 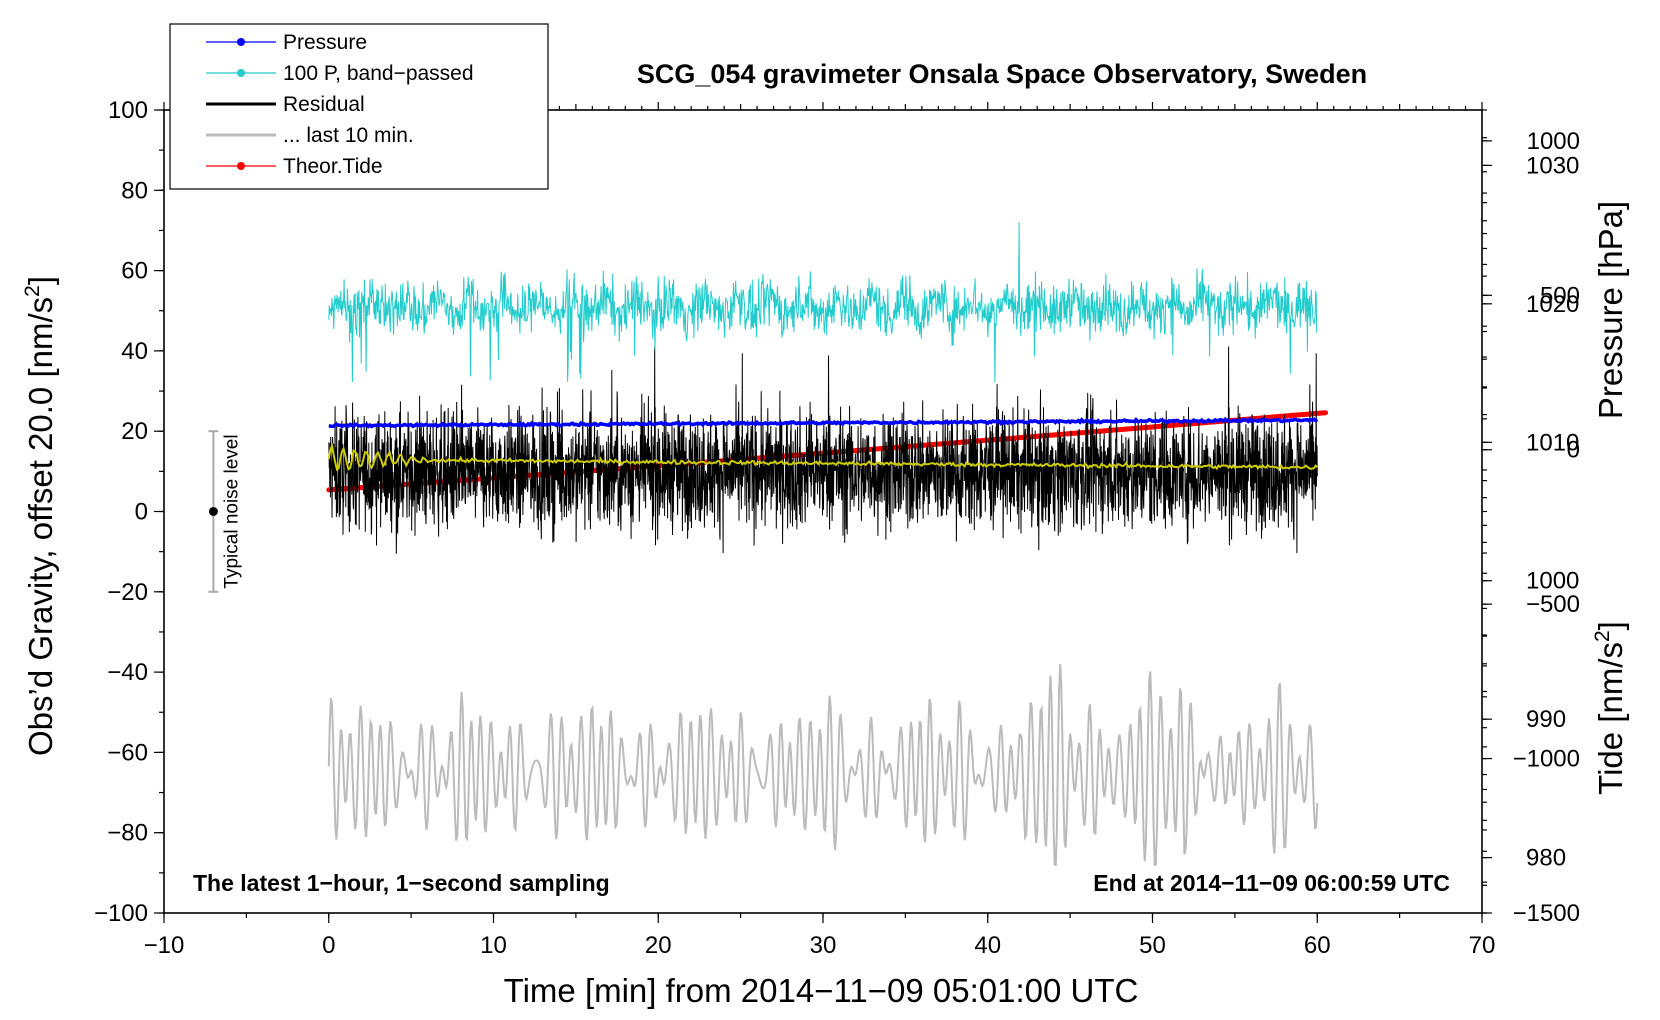 I want to click on y-left-tick-label: −20, so click(x=127, y=592).